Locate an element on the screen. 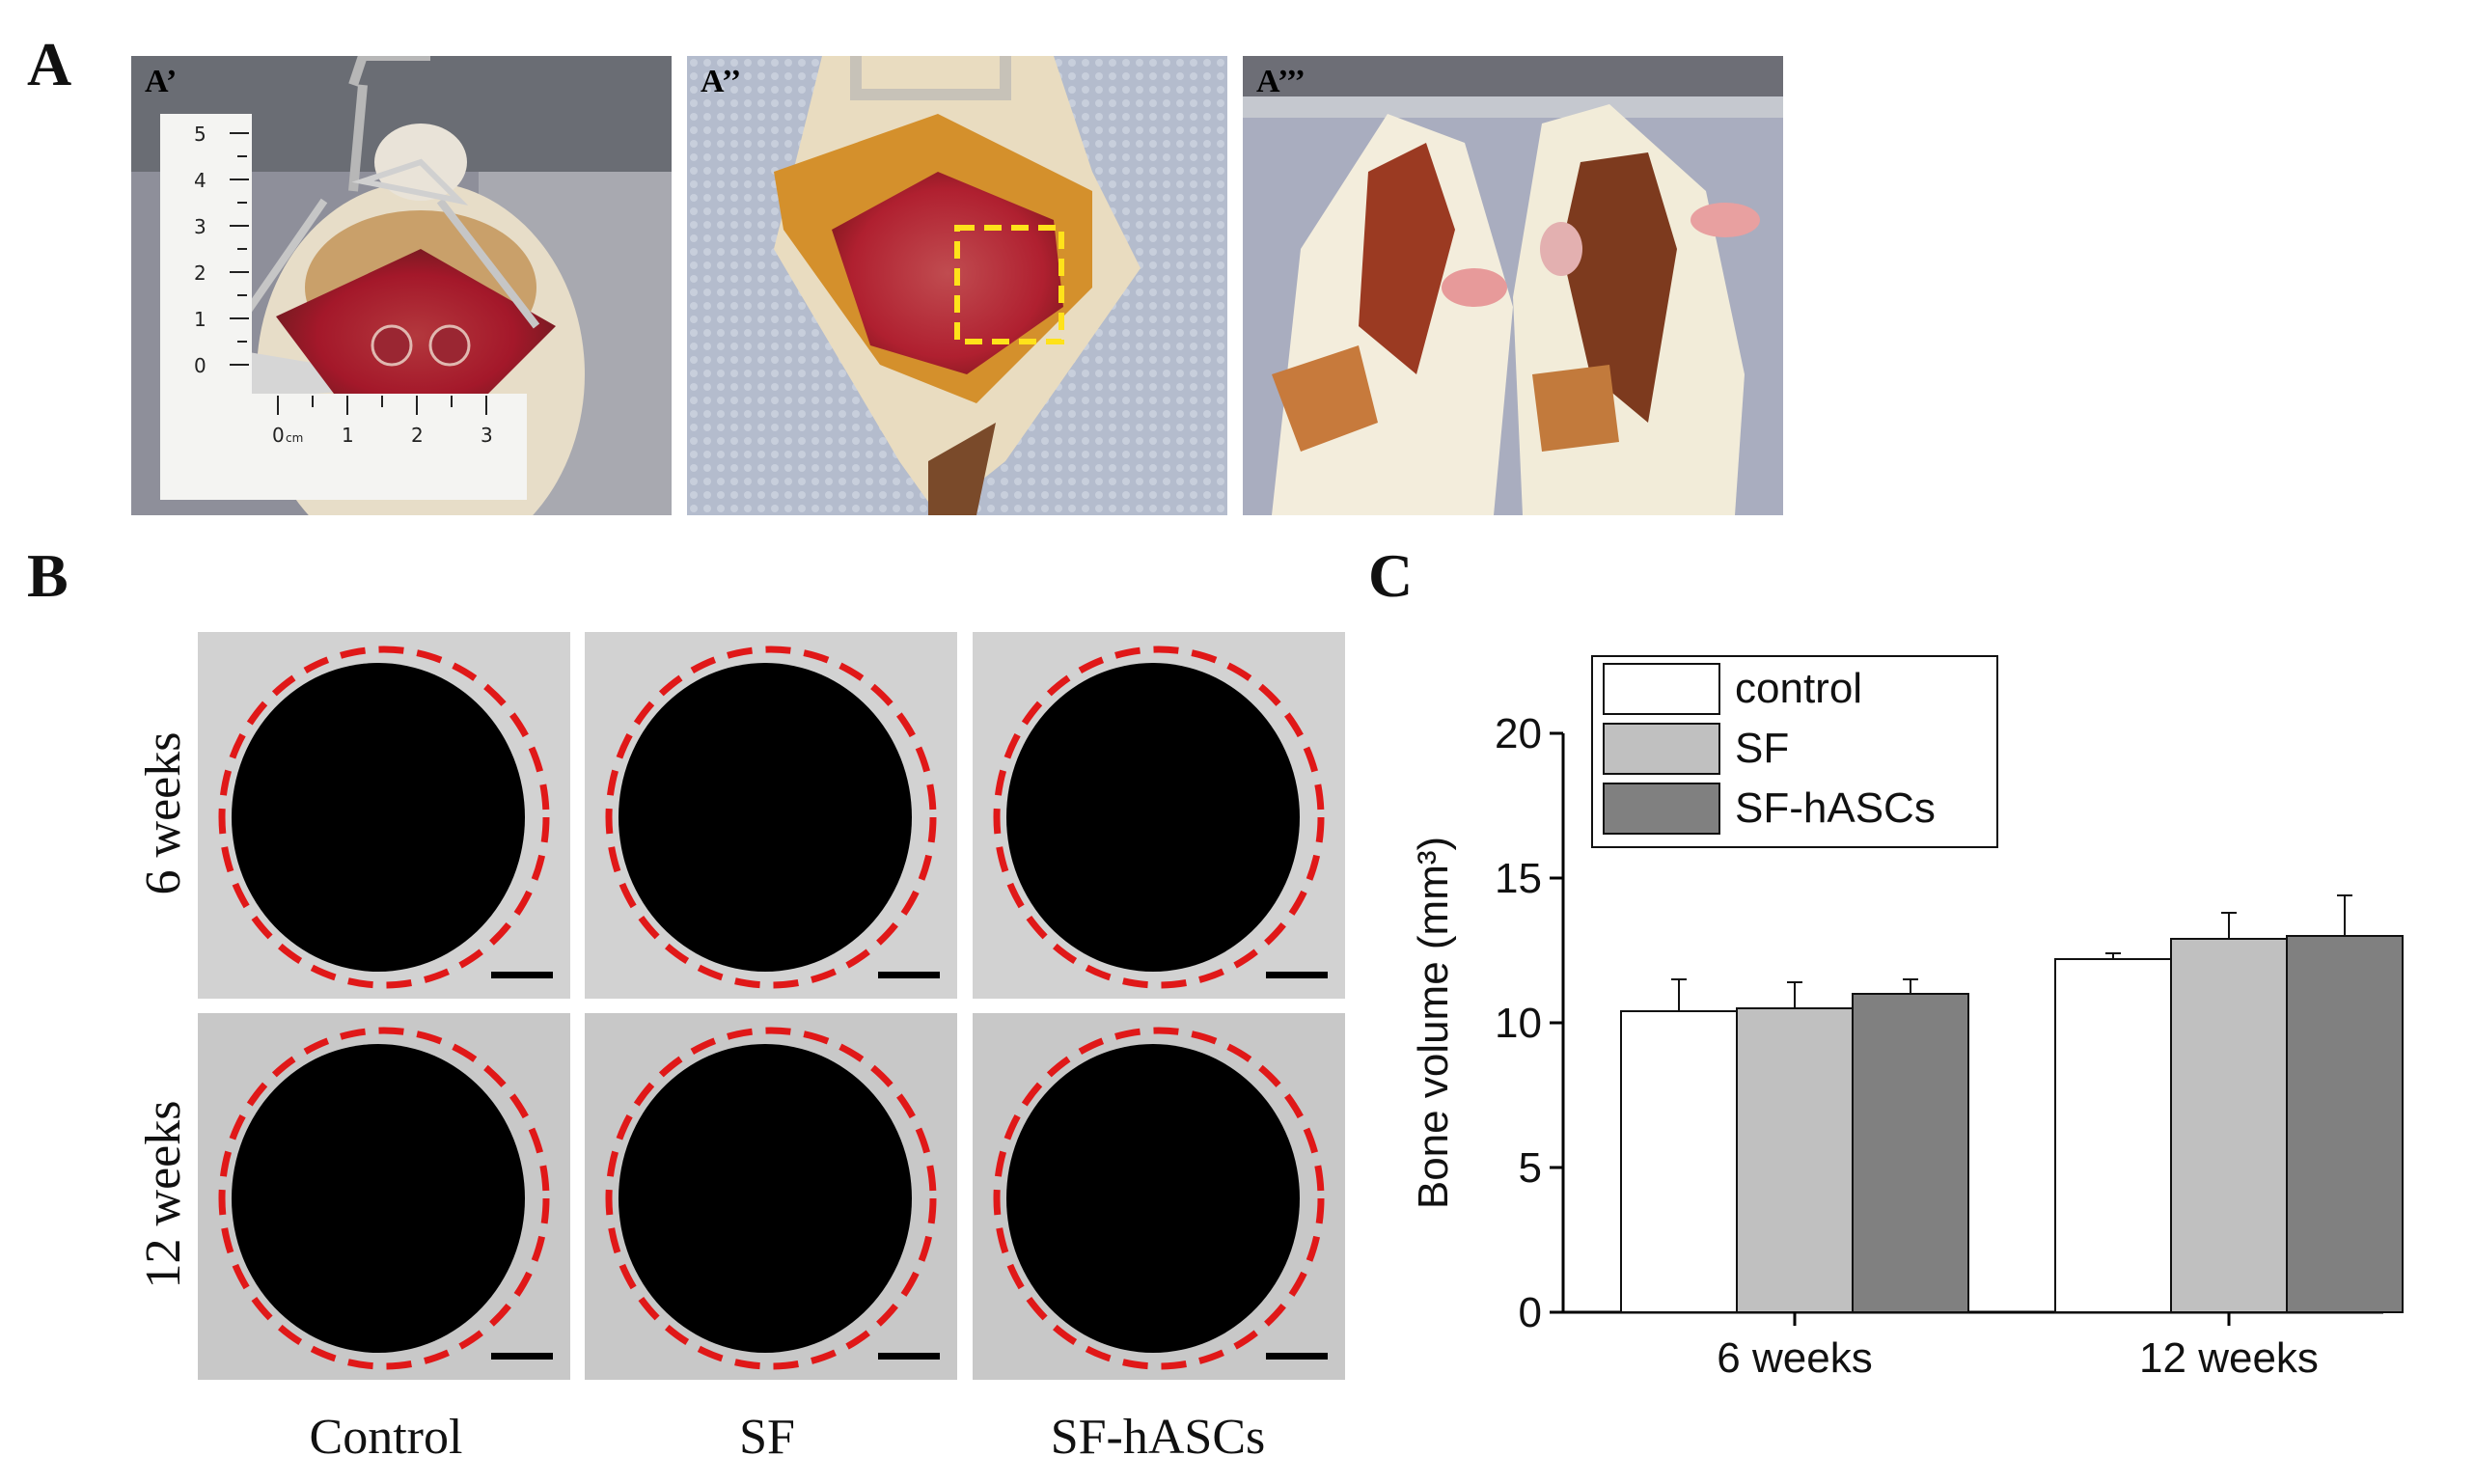 The height and width of the screenshot is (1484, 2474). postop-rats-image is located at coordinates (1513, 285).